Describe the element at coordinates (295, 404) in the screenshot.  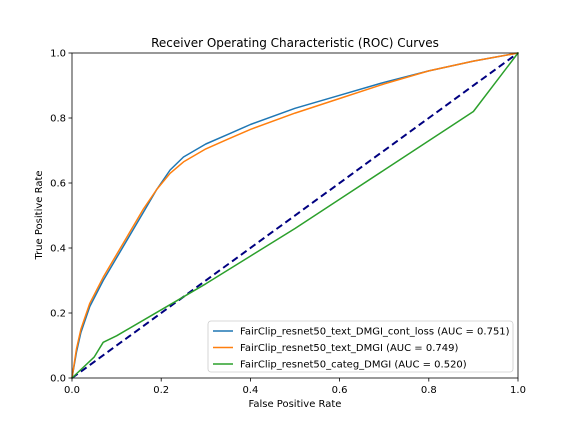
I see `x-axis-label: False Positive Rate` at that location.